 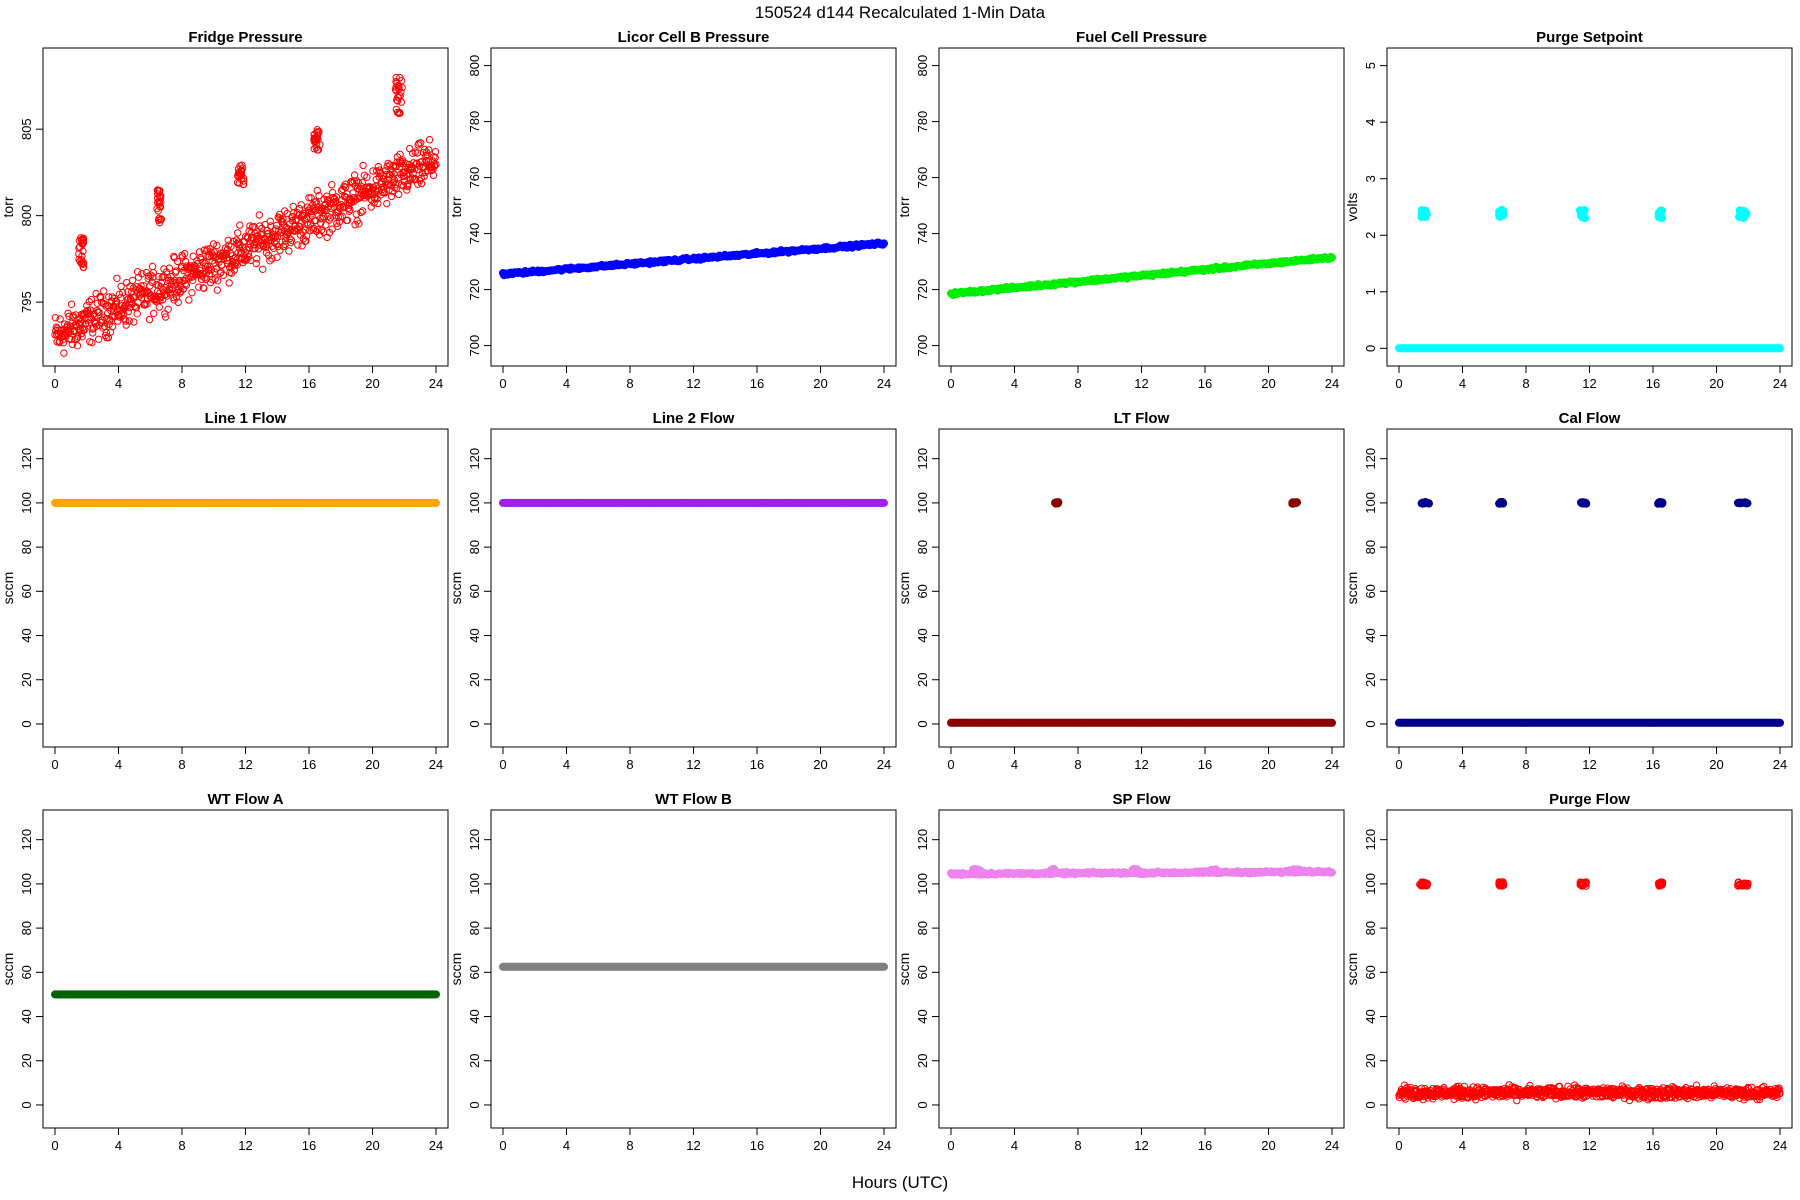 What do you see at coordinates (26, 928) in the screenshot?
I see `y-tick-label: 80` at bounding box center [26, 928].